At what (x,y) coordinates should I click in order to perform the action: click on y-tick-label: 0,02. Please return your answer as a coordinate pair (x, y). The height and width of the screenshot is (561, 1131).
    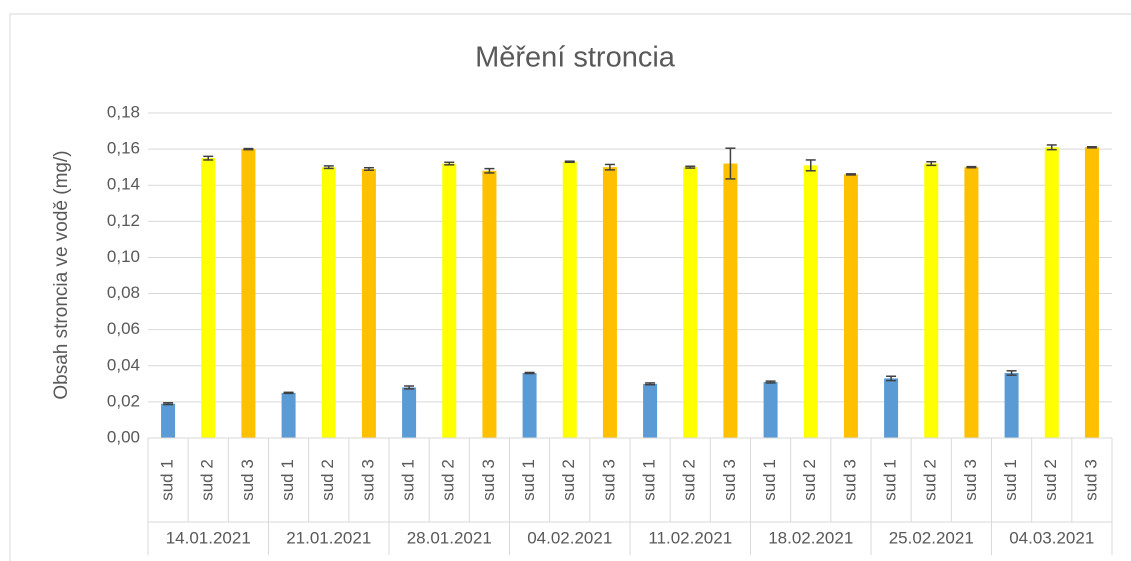
    Looking at the image, I should click on (123, 400).